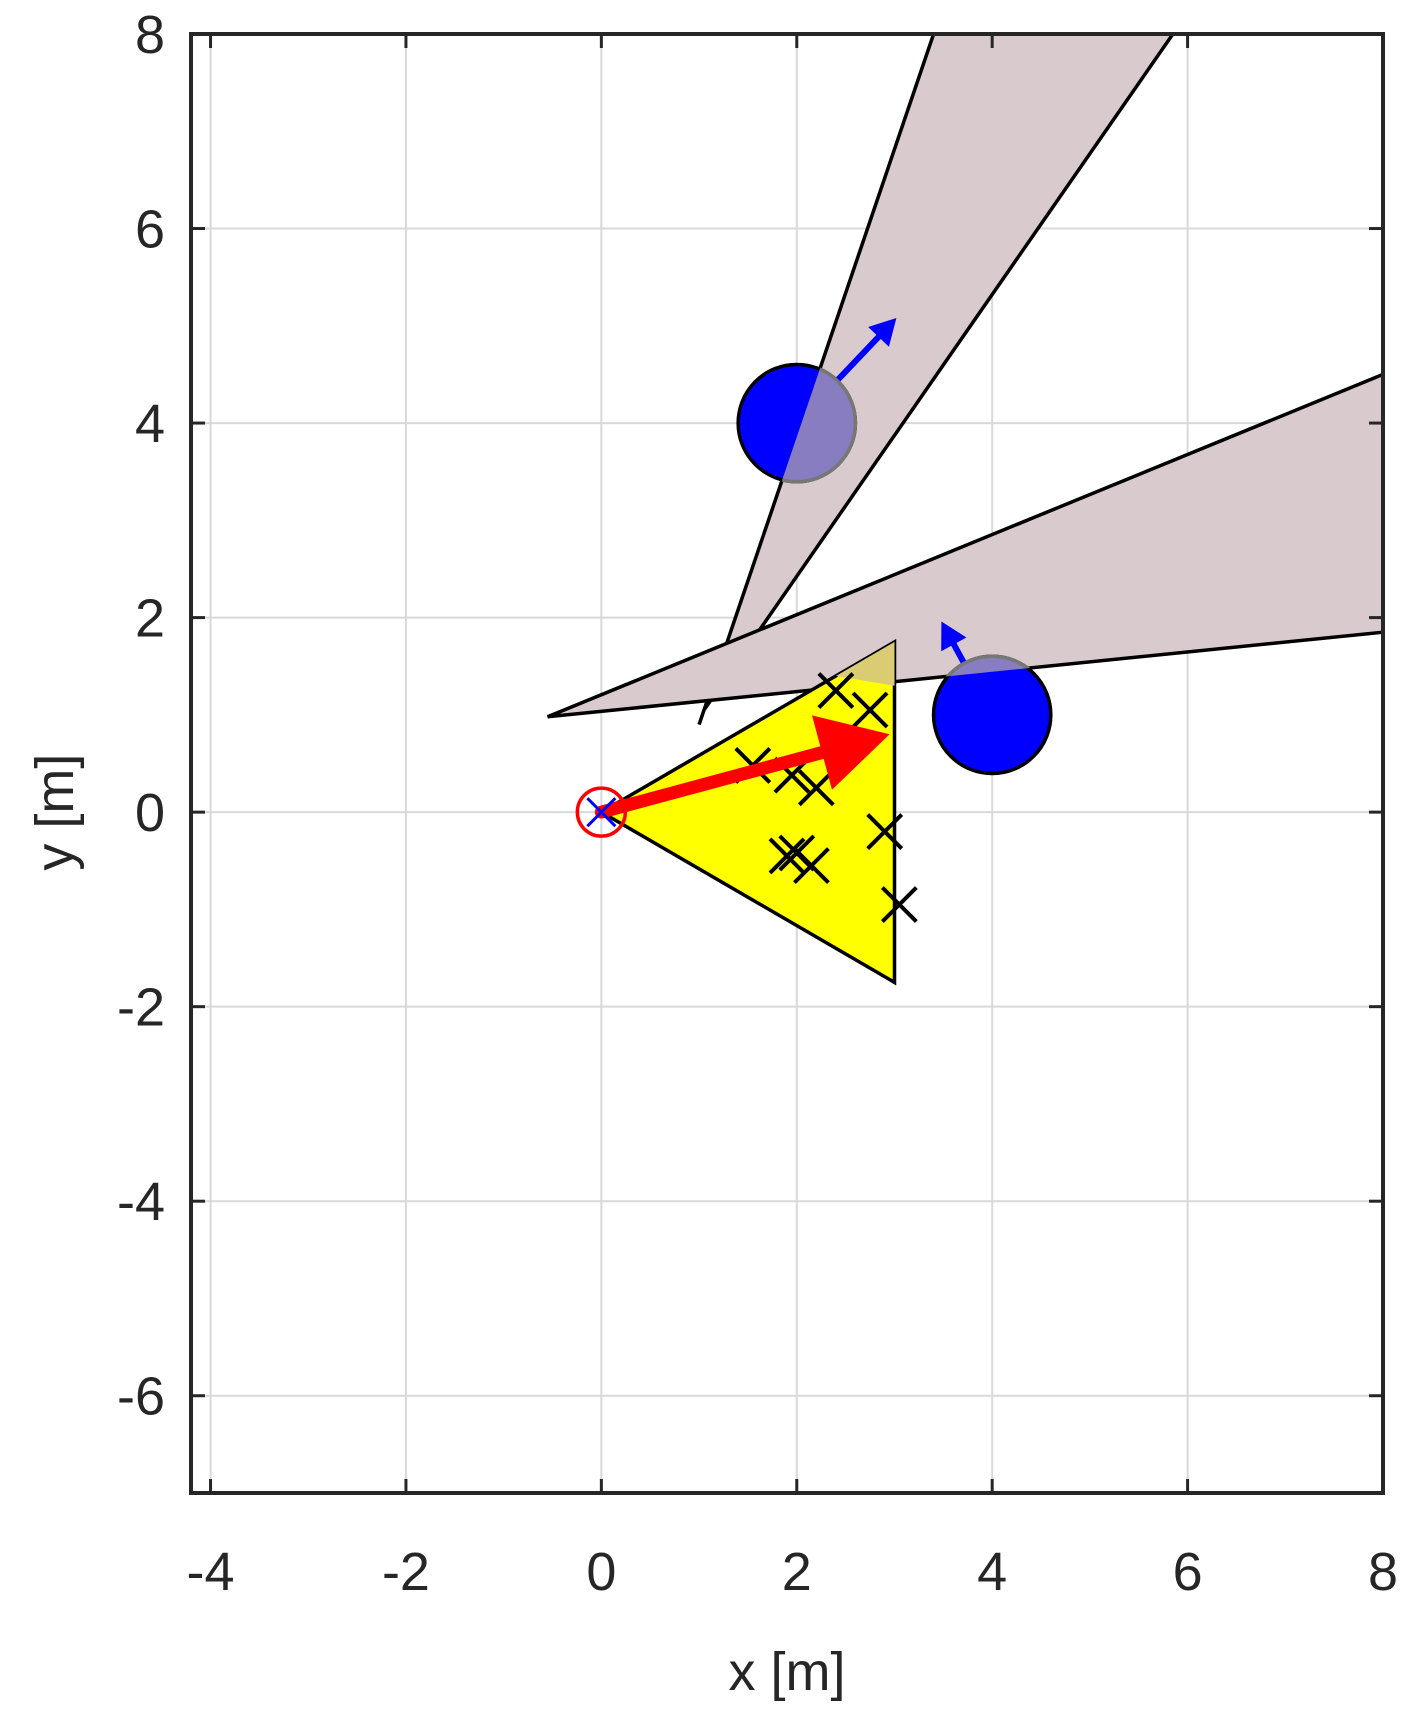 The image size is (1405, 1713). I want to click on robot-cross-stroke, so click(601, 812).